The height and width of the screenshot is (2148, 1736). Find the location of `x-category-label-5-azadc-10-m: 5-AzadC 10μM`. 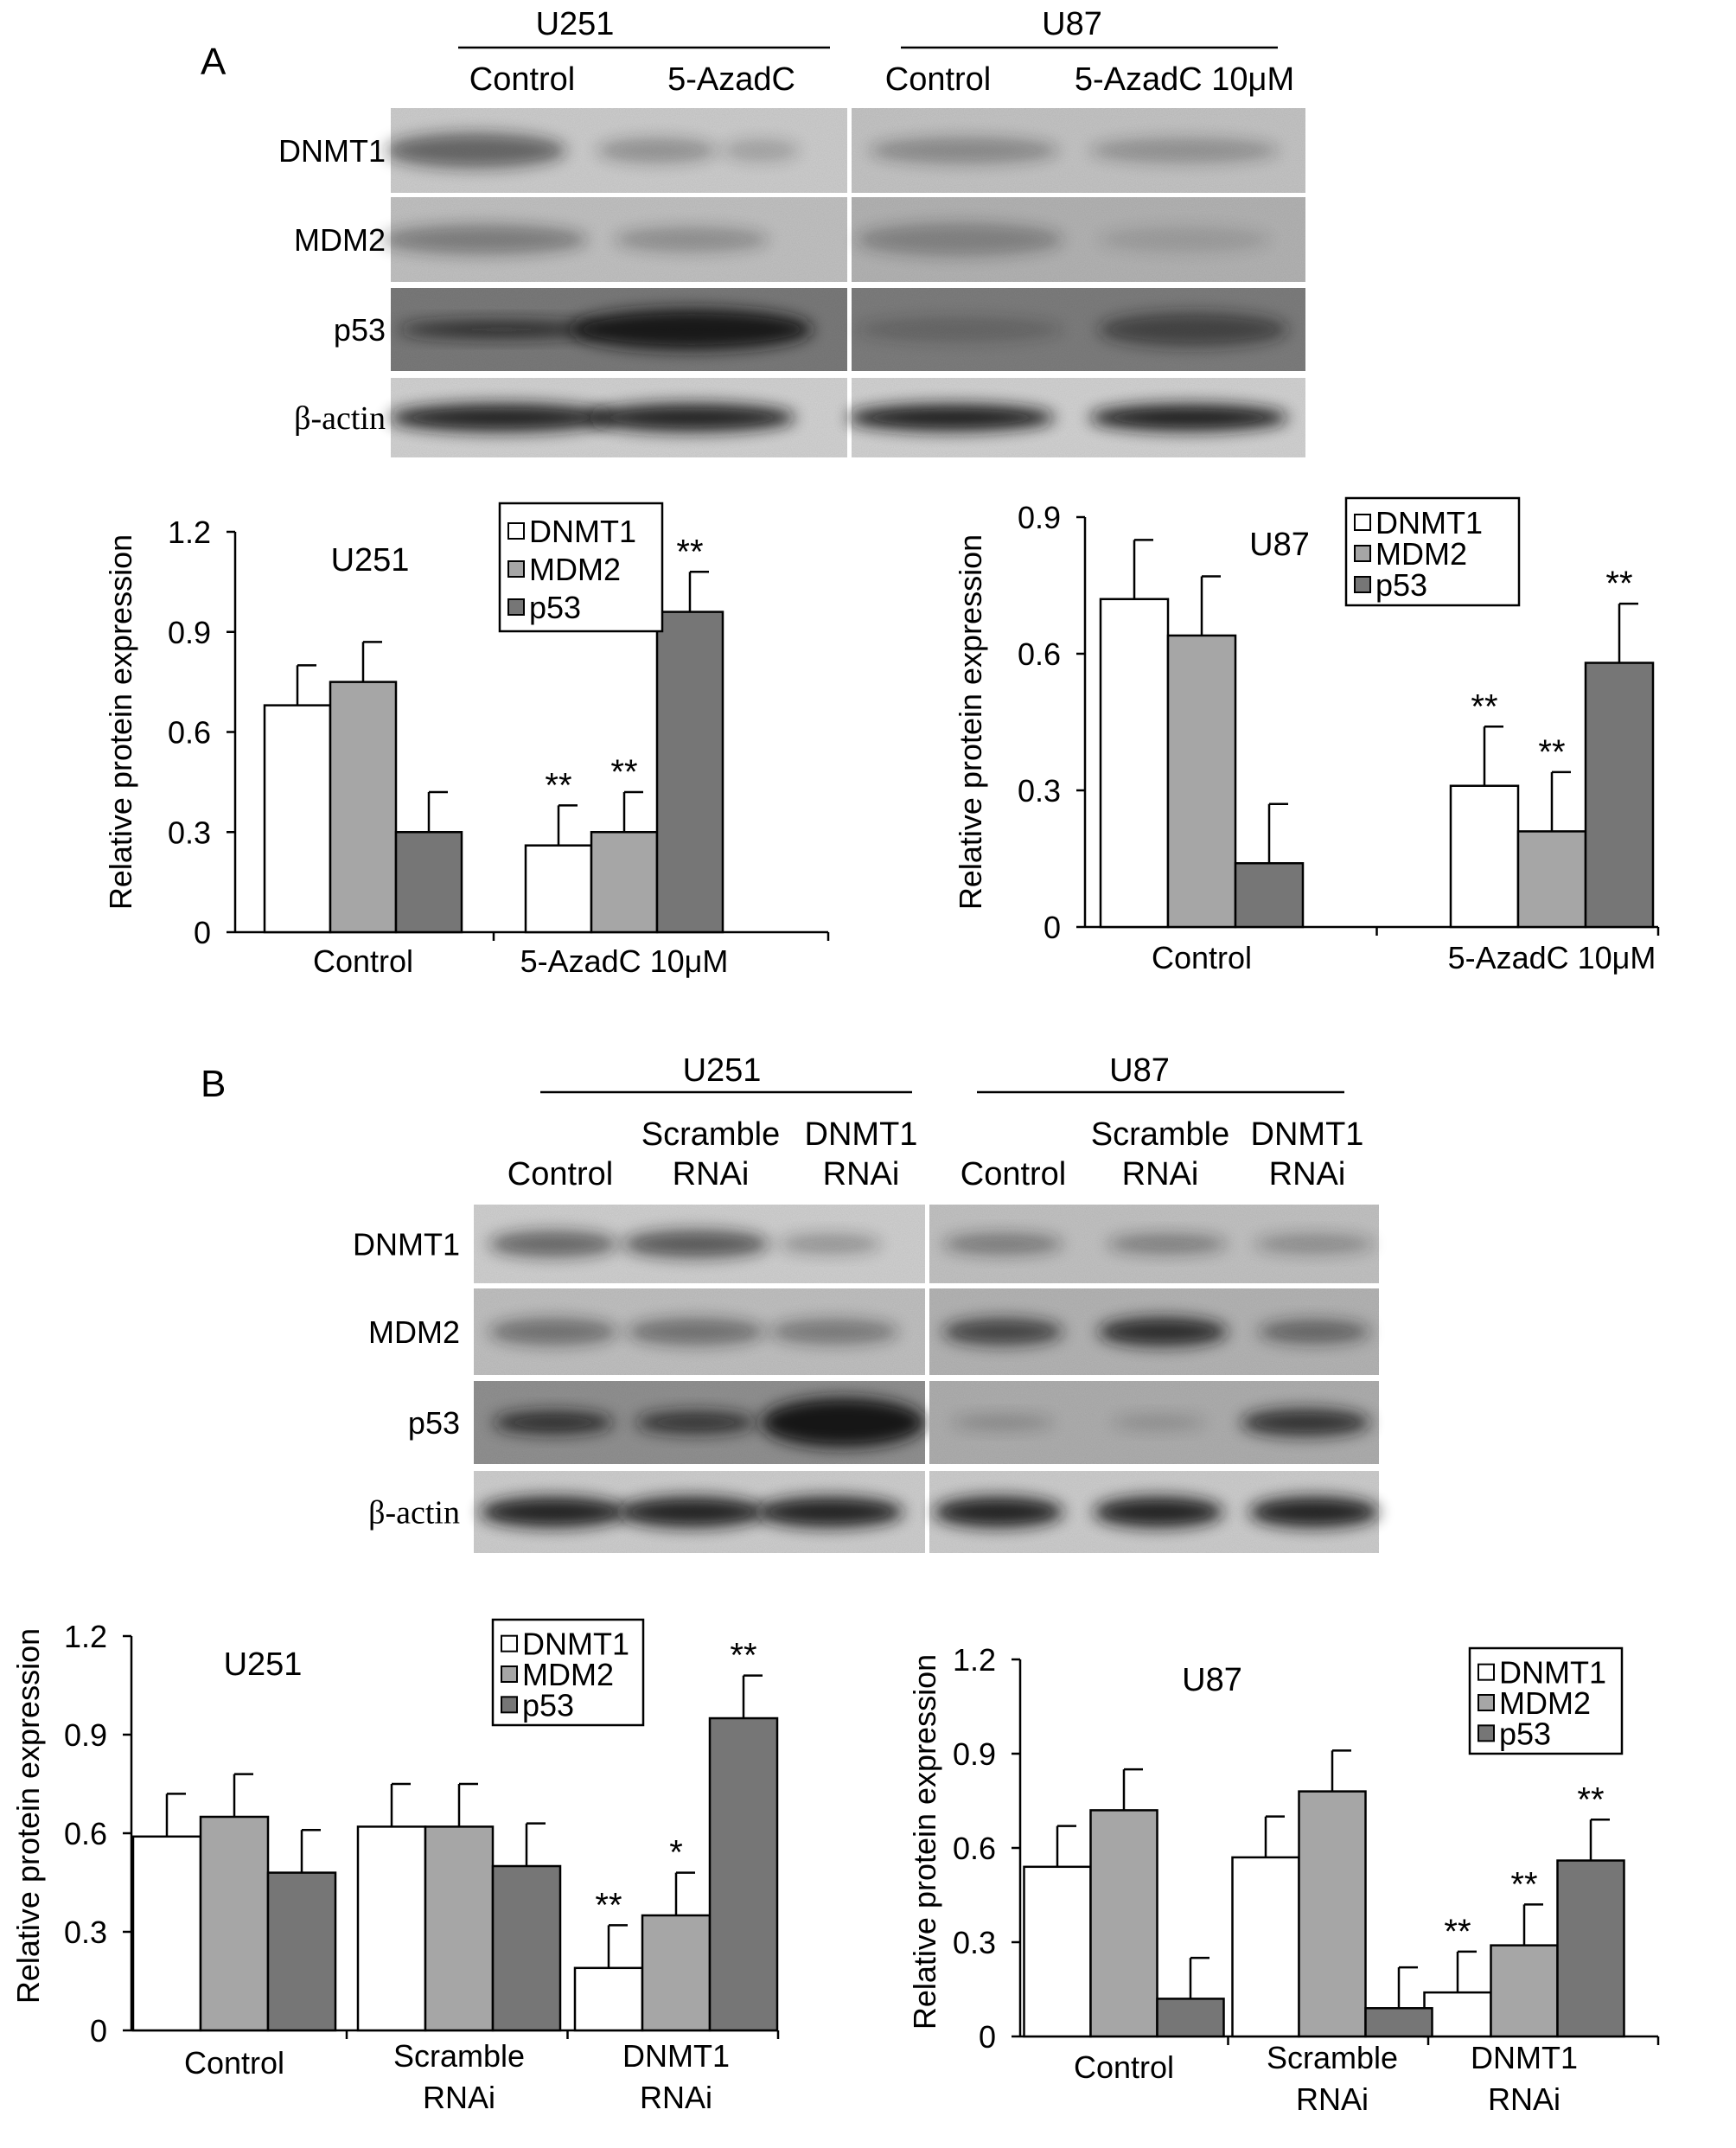

x-category-label-5-azadc-10-m: 5-AzadC 10μM is located at coordinates (1552, 957).